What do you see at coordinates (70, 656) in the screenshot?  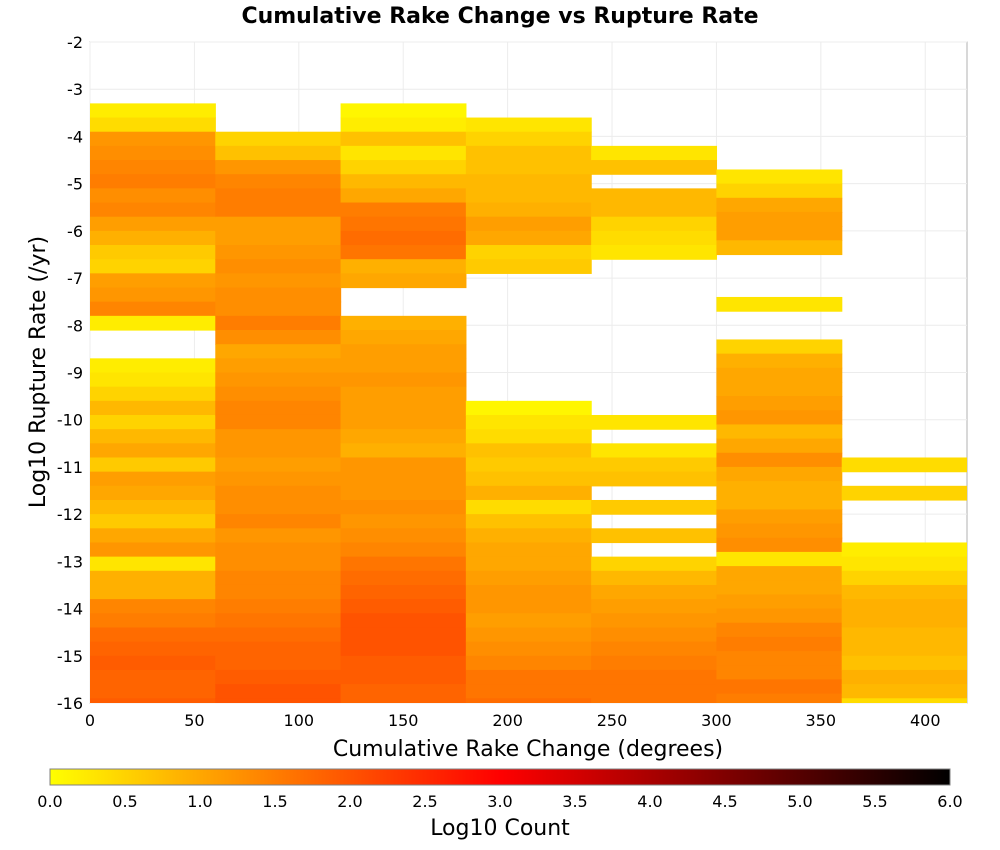 I see `y-tick-label: -15` at bounding box center [70, 656].